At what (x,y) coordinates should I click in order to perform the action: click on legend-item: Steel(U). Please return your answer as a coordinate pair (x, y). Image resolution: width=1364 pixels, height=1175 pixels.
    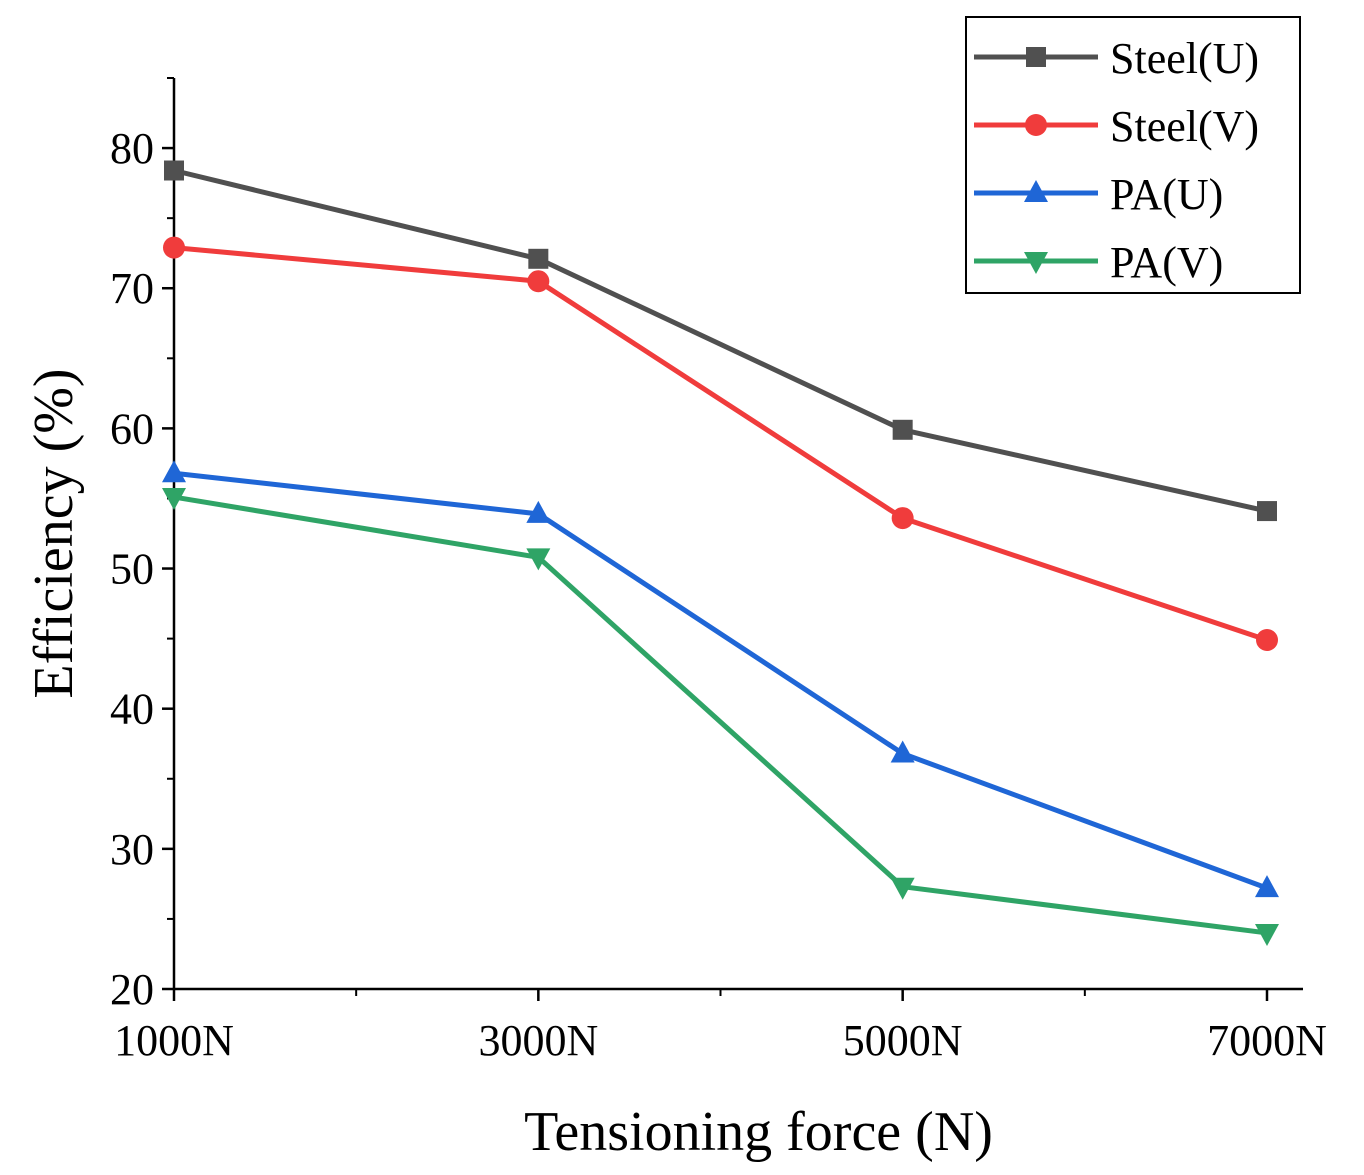
    Looking at the image, I should click on (1116, 58).